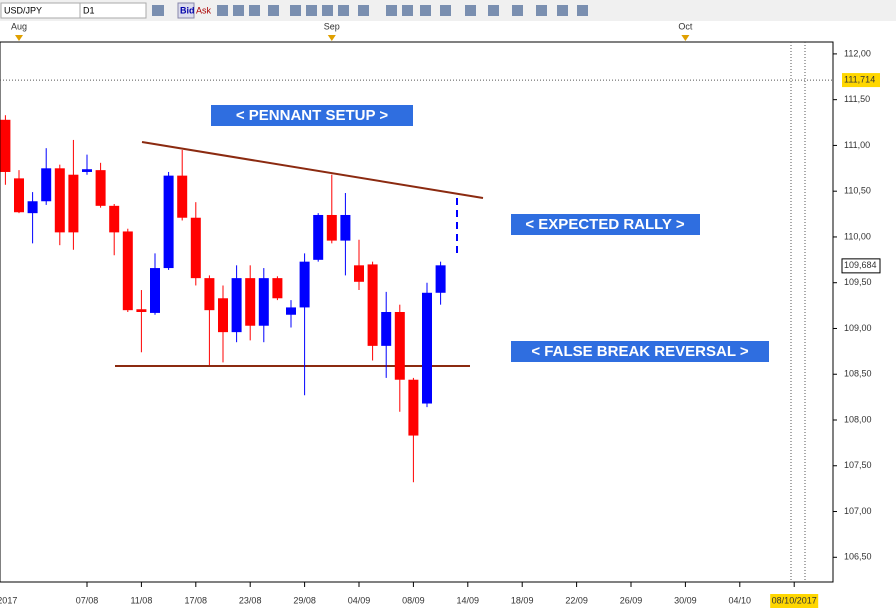 The height and width of the screenshot is (611, 896). I want to click on y-tick-label: 111,50, so click(857, 99).